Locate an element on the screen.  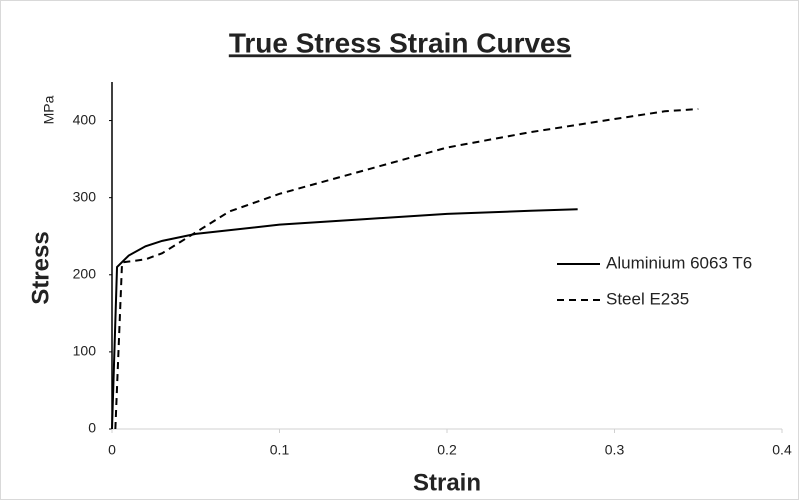
x-tick-label: 0.4 is located at coordinates (782, 450).